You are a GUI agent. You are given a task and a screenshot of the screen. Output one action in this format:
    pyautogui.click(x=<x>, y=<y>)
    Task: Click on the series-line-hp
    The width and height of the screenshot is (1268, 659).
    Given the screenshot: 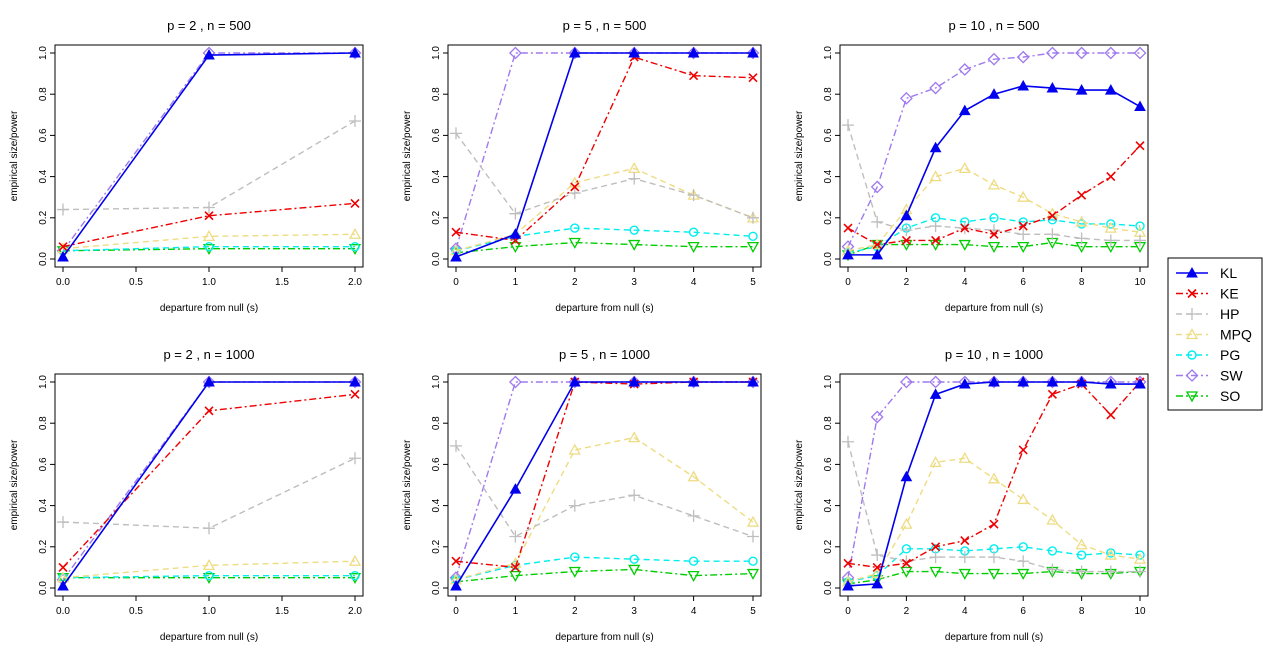 What is the action you would take?
    pyautogui.click(x=604, y=175)
    